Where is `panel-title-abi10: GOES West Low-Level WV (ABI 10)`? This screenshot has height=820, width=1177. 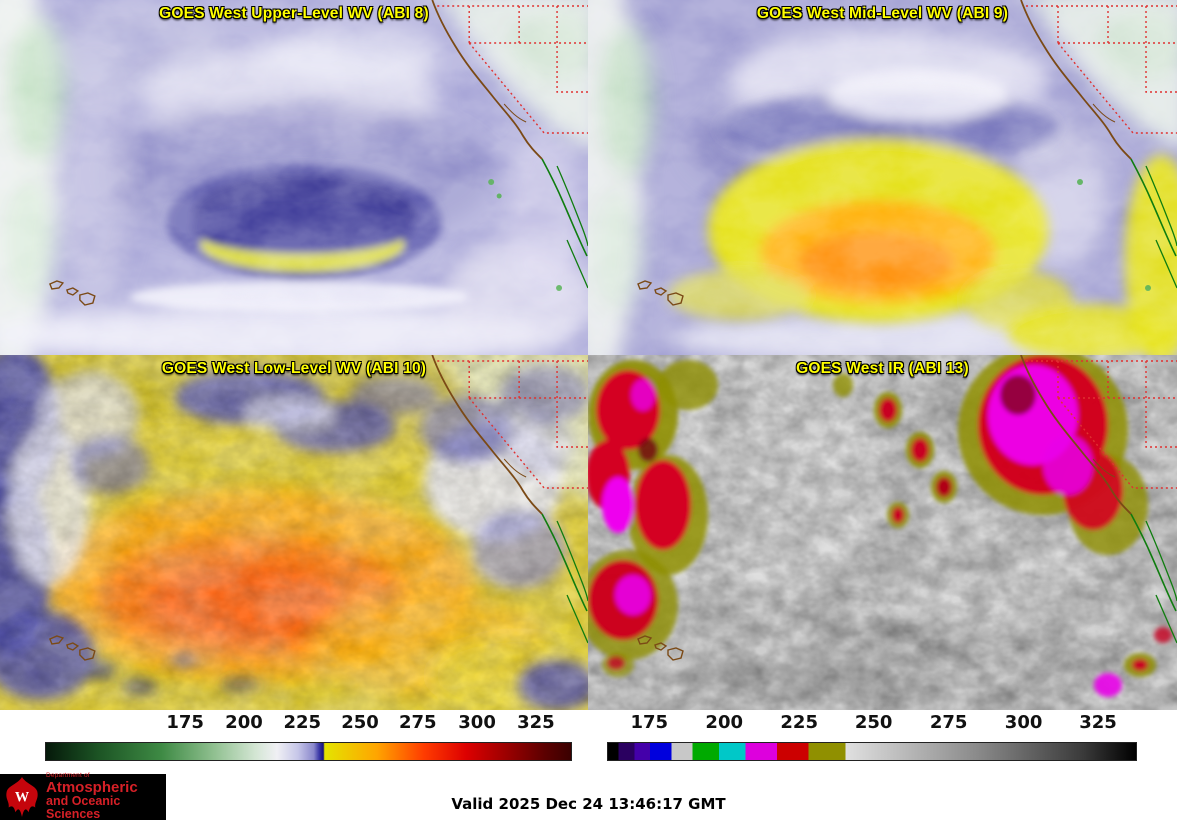 panel-title-abi10: GOES West Low-Level WV (ABI 10) is located at coordinates (294, 368).